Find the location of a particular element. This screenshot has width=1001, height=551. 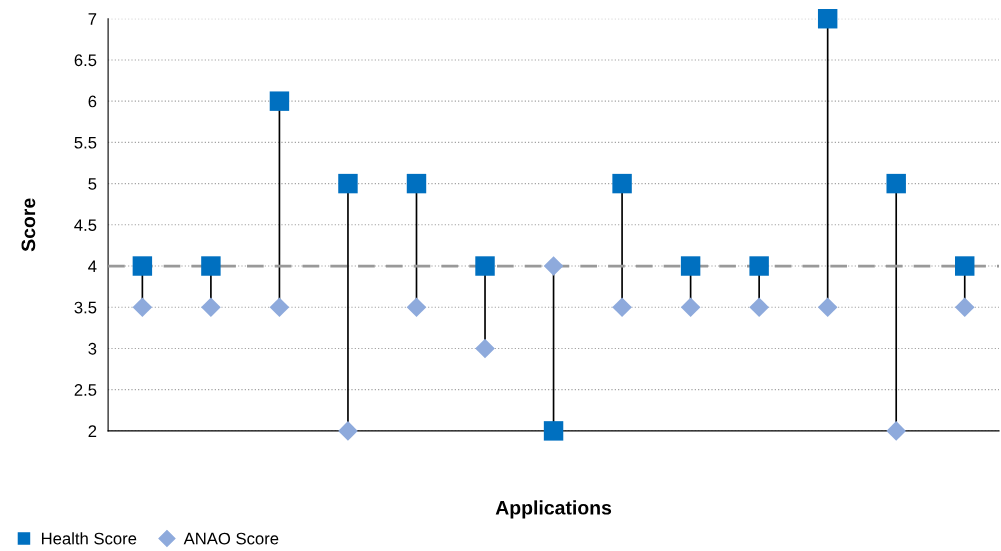

legend-label: ANAO Score is located at coordinates (231, 538).